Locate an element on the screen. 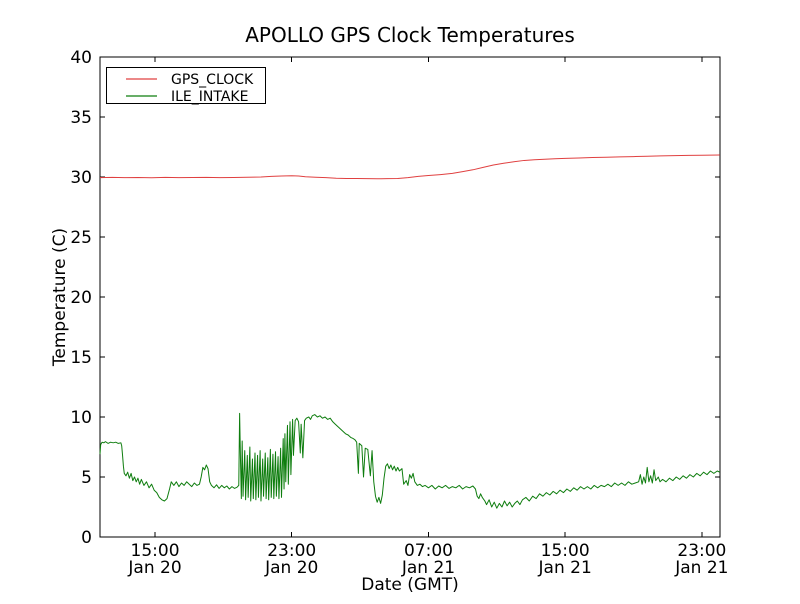 This screenshot has width=800, height=604. legend-label-ile-intake: ILE_INTAKE is located at coordinates (209, 97).